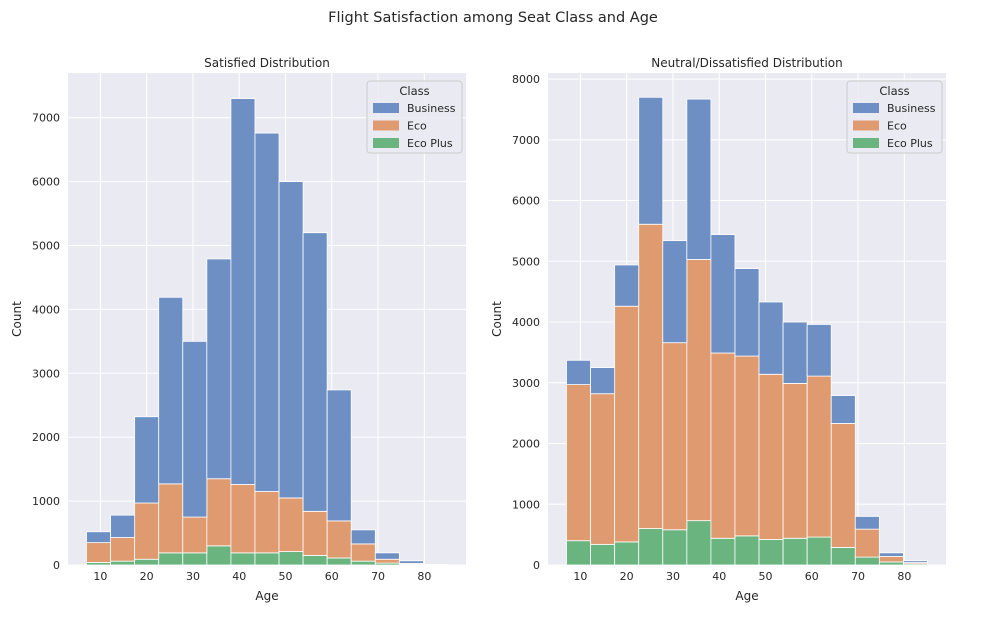  What do you see at coordinates (147, 576) in the screenshot?
I see `satisfied-x-tick-label: 20` at bounding box center [147, 576].